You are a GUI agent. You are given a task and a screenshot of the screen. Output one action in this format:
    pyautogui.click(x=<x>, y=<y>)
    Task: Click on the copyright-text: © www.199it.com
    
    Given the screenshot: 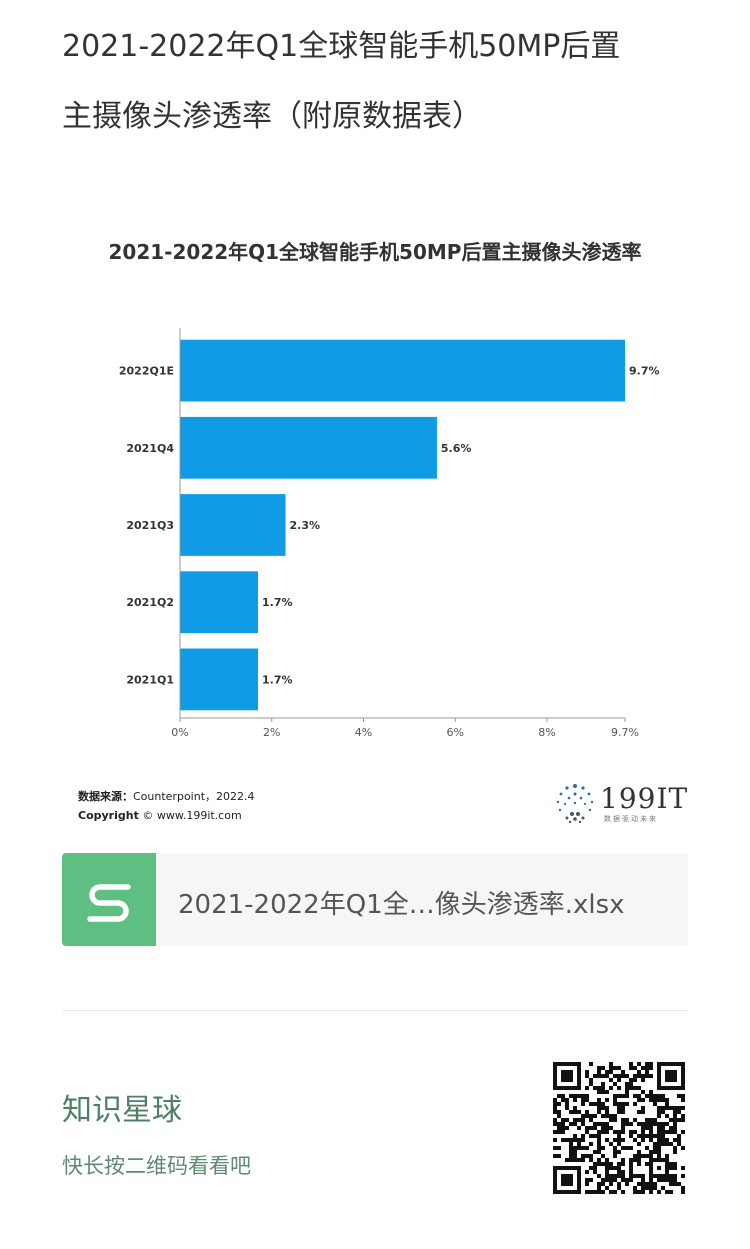 What is the action you would take?
    pyautogui.click(x=192, y=815)
    